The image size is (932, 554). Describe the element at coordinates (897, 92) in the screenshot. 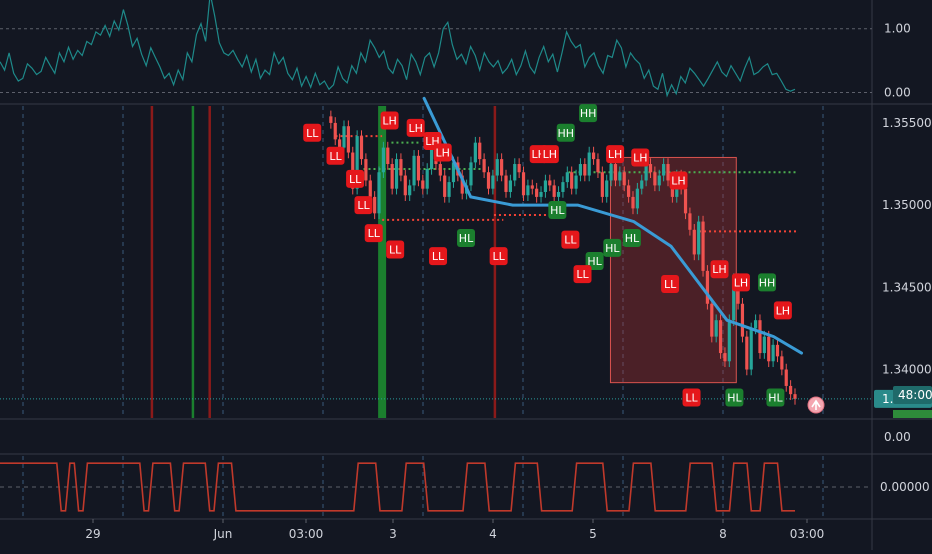

I see `osc-tick-label: 0.00` at that location.